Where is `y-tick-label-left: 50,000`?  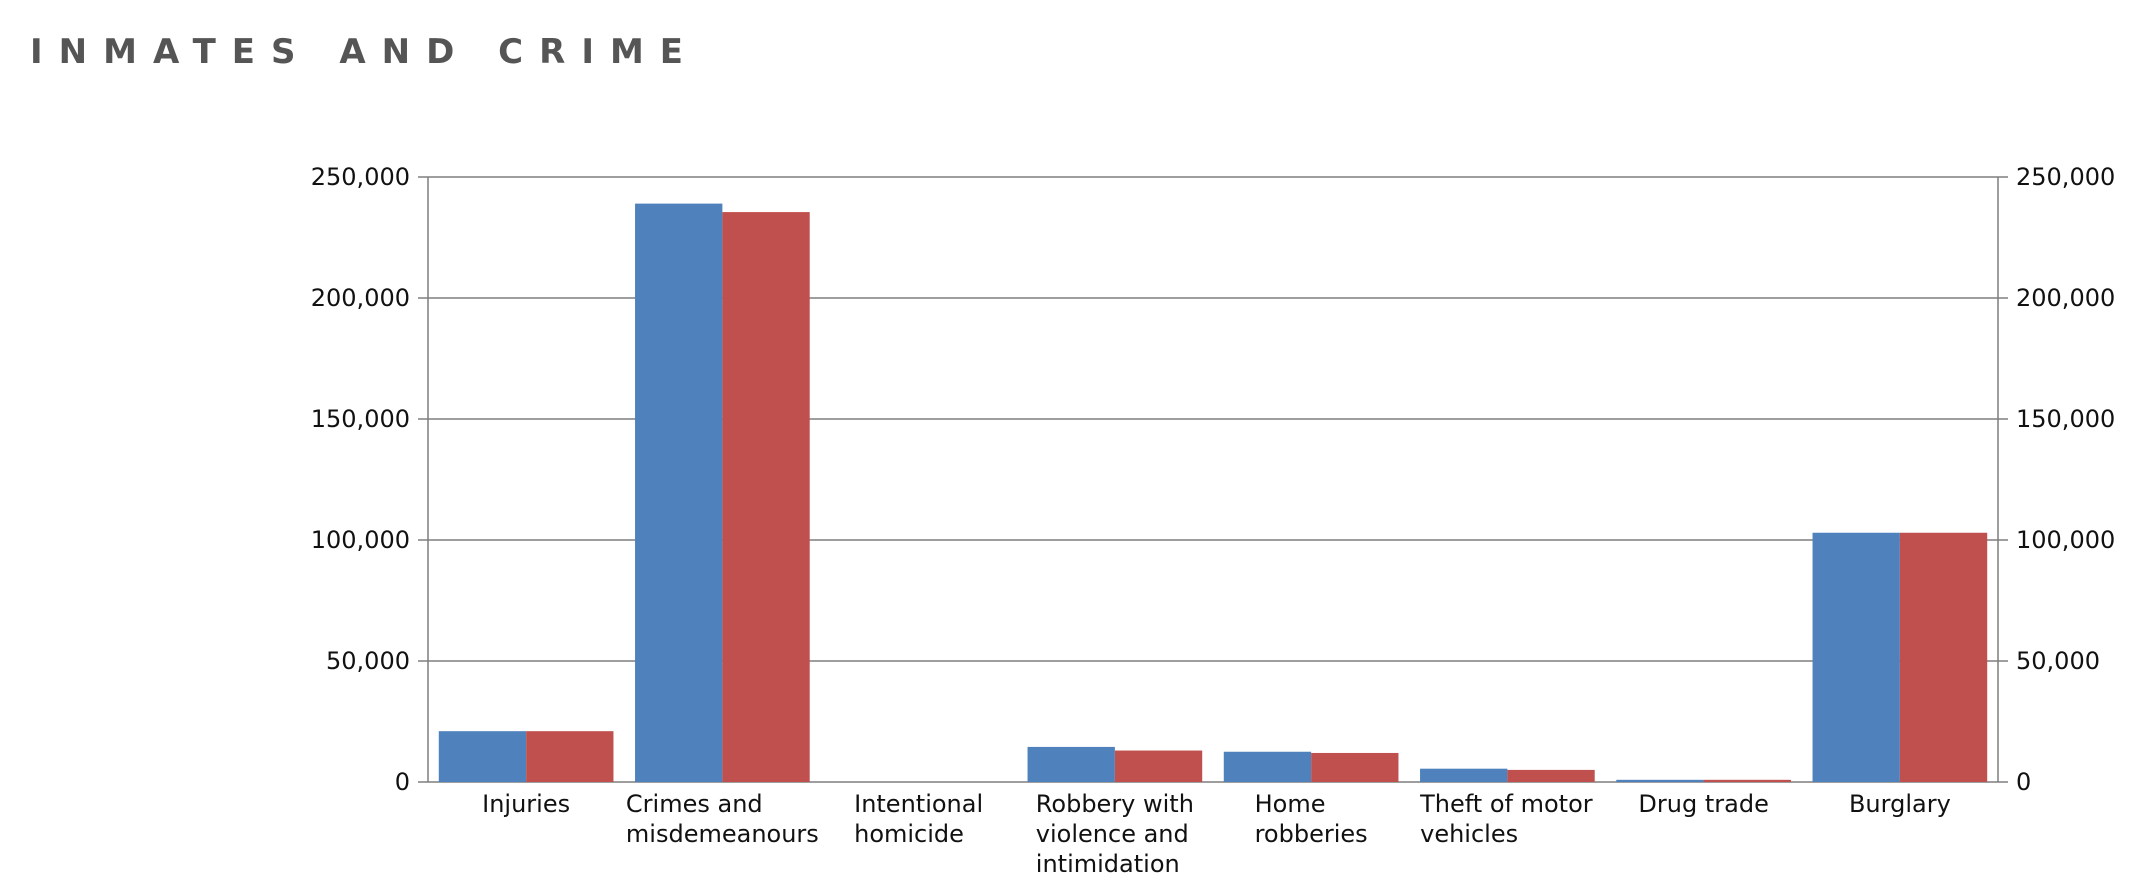 y-tick-label-left: 50,000 is located at coordinates (368, 661).